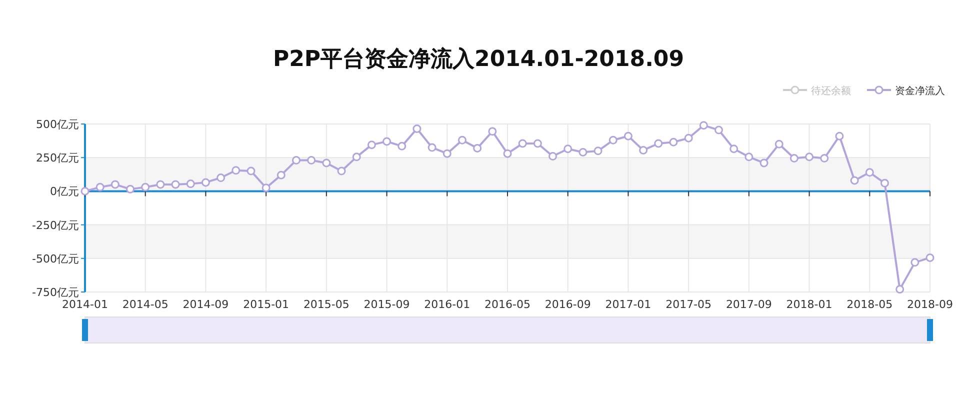 This screenshot has width=977, height=416. I want to click on y-tick-label: -750亿元, so click(55, 292).